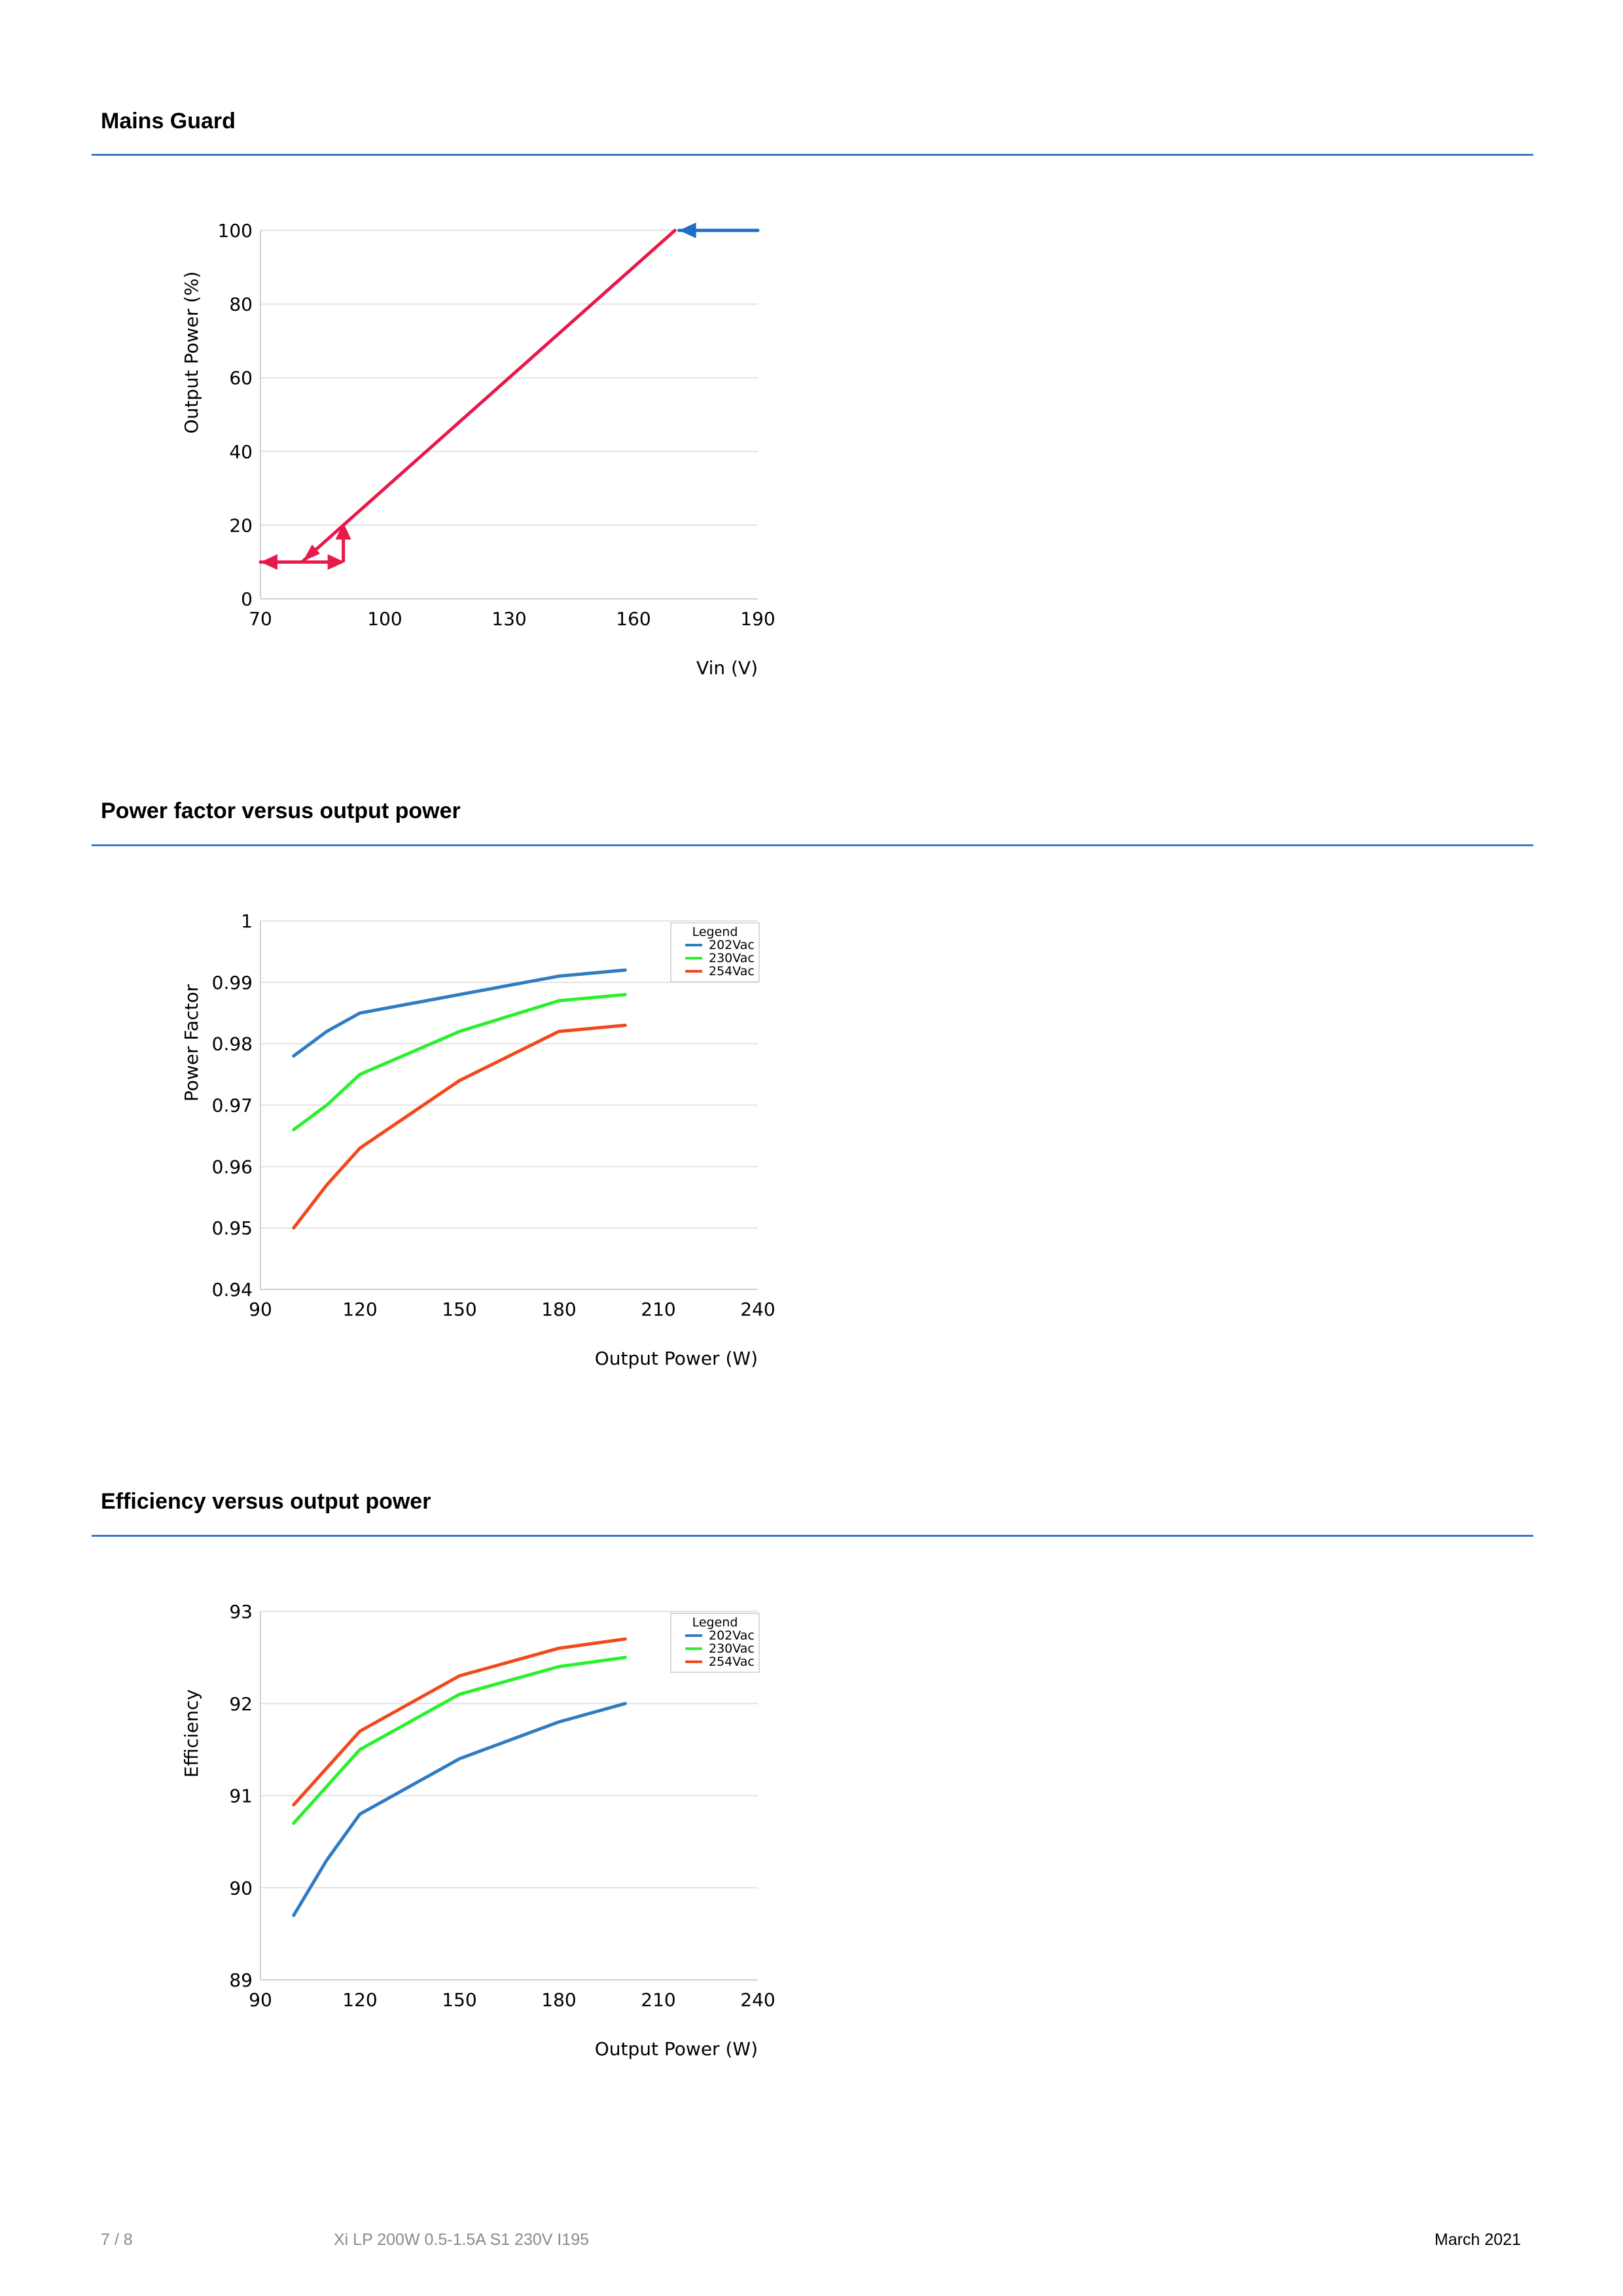  What do you see at coordinates (241, 1888) in the screenshot?
I see `y-tick-label: 90` at bounding box center [241, 1888].